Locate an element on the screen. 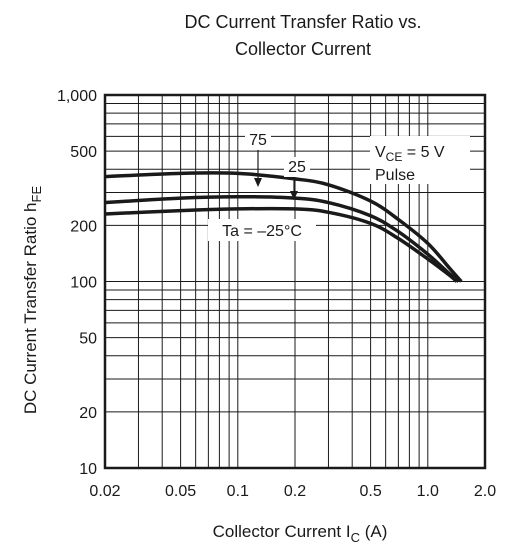 This screenshot has width=519, height=555. x-tick-label: 0.1 is located at coordinates (238, 491).